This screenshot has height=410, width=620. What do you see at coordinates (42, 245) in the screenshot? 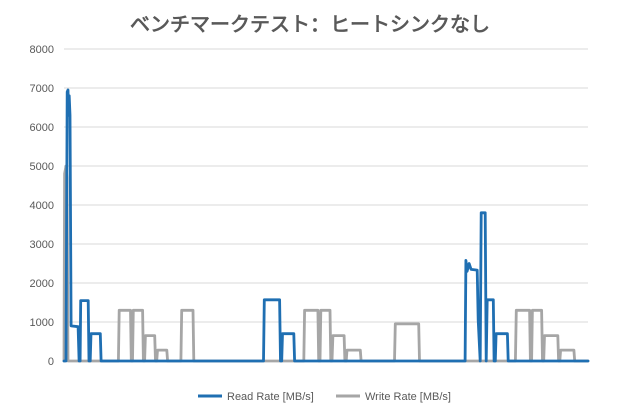
I see `y-tick-label-3000: 3000` at bounding box center [42, 245].